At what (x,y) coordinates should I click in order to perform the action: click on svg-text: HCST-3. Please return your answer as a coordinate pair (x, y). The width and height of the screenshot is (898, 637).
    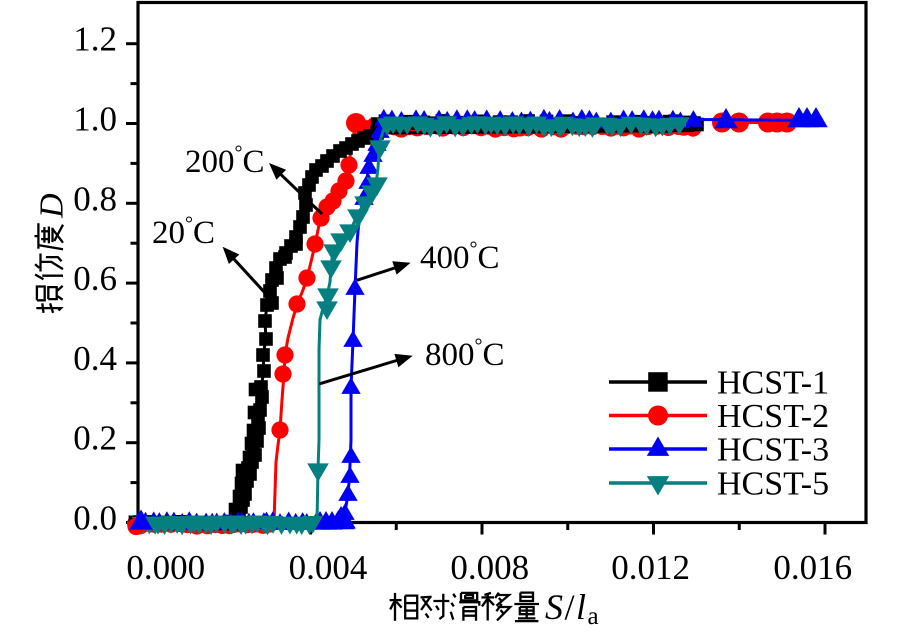
    Looking at the image, I should click on (773, 450).